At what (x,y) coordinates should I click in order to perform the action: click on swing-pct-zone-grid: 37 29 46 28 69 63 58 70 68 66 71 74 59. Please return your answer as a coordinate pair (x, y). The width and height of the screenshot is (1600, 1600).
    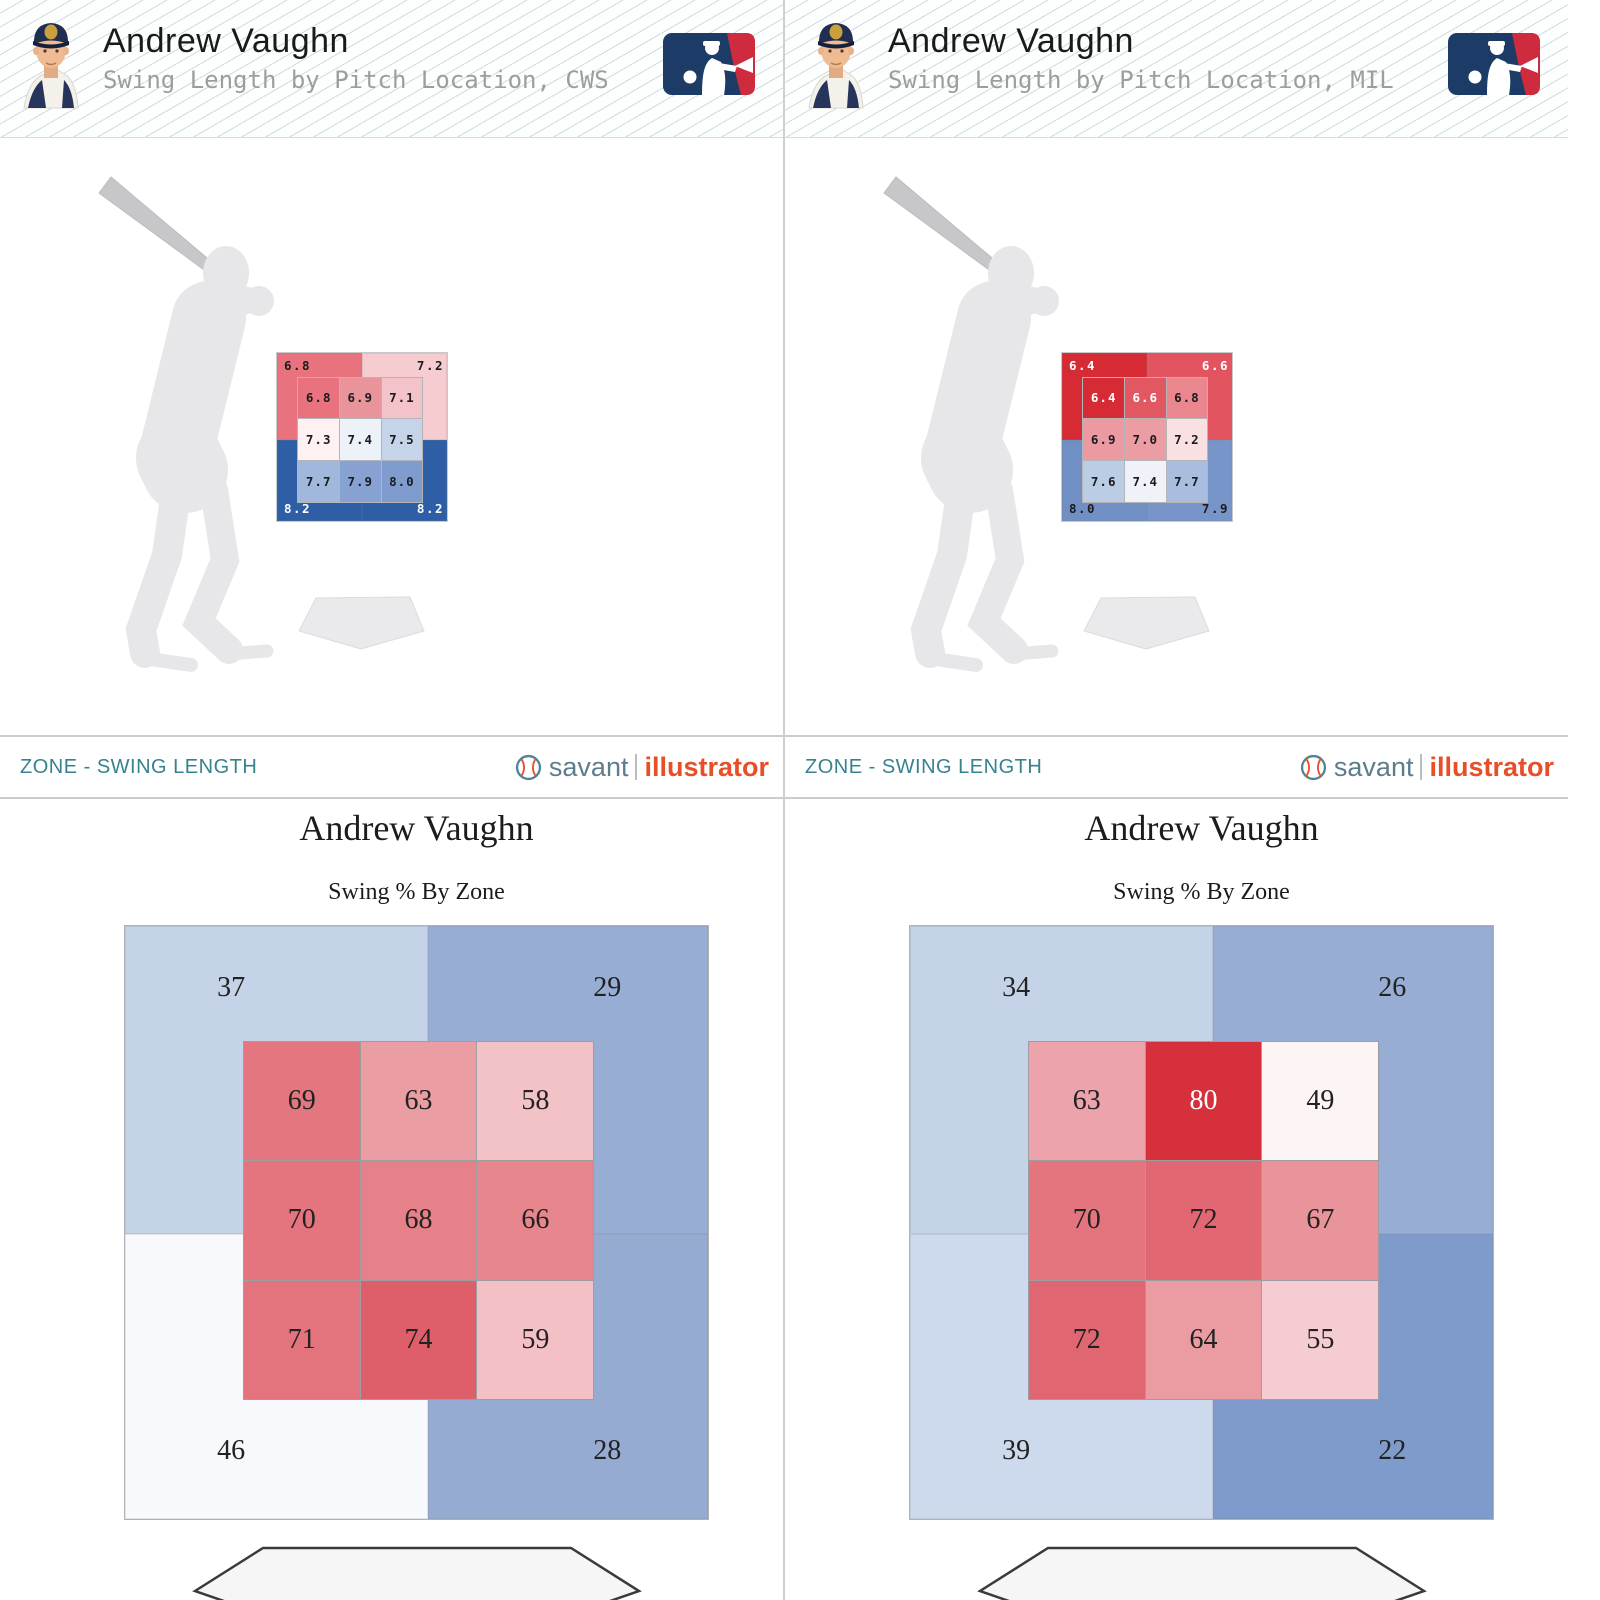
    Looking at the image, I should click on (416, 1222).